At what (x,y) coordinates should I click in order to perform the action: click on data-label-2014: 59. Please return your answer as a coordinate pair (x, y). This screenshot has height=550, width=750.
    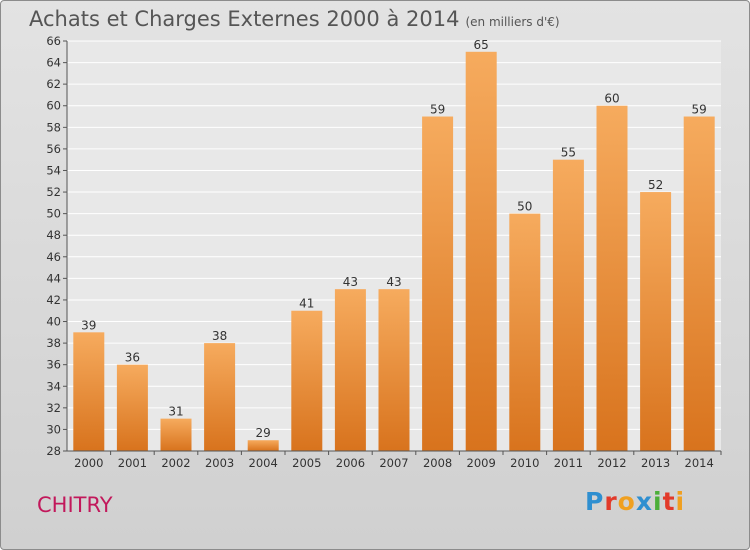
    Looking at the image, I should click on (699, 110).